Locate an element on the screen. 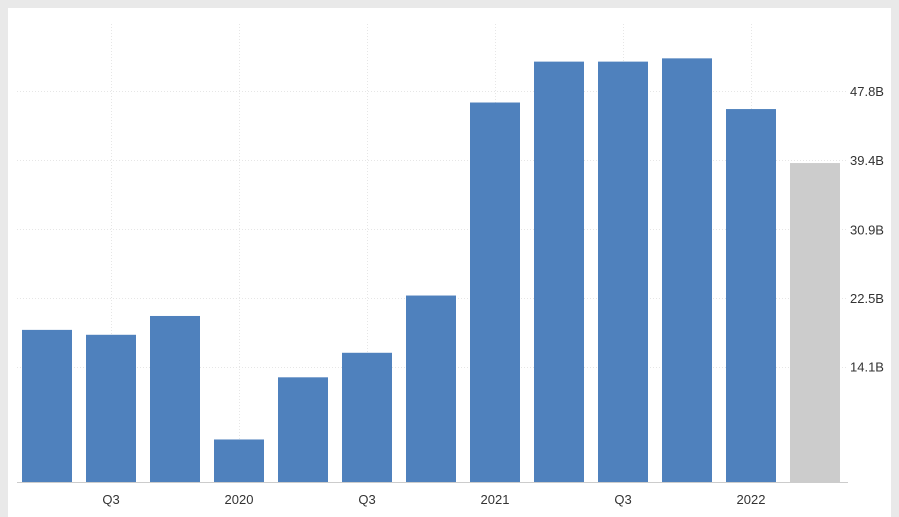 The height and width of the screenshot is (517, 899). y-tick-label: 39.4B is located at coordinates (867, 160).